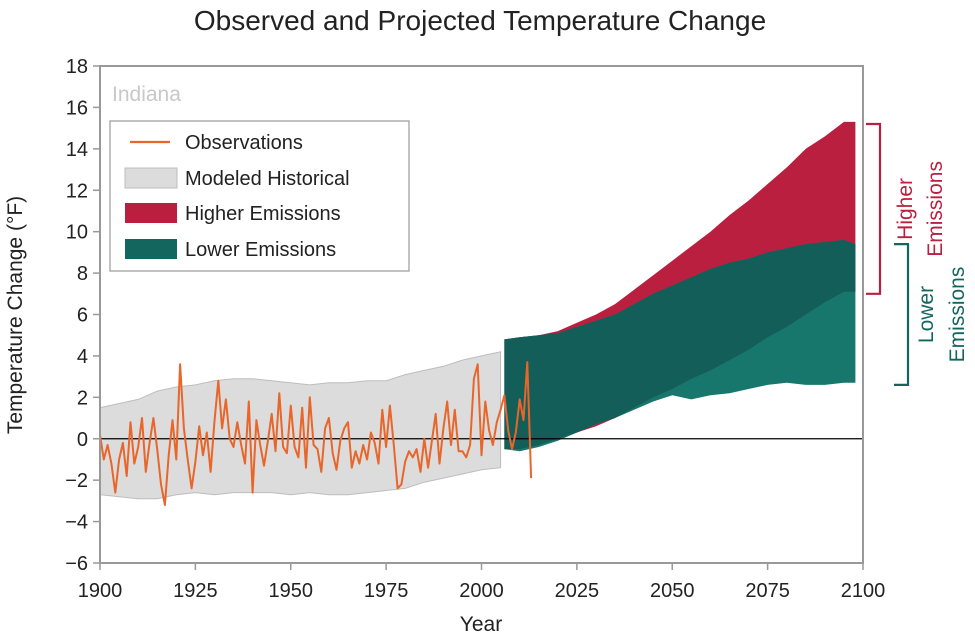 The width and height of the screenshot is (975, 640). I want to click on legend-label: Lower Emissions, so click(260, 250).